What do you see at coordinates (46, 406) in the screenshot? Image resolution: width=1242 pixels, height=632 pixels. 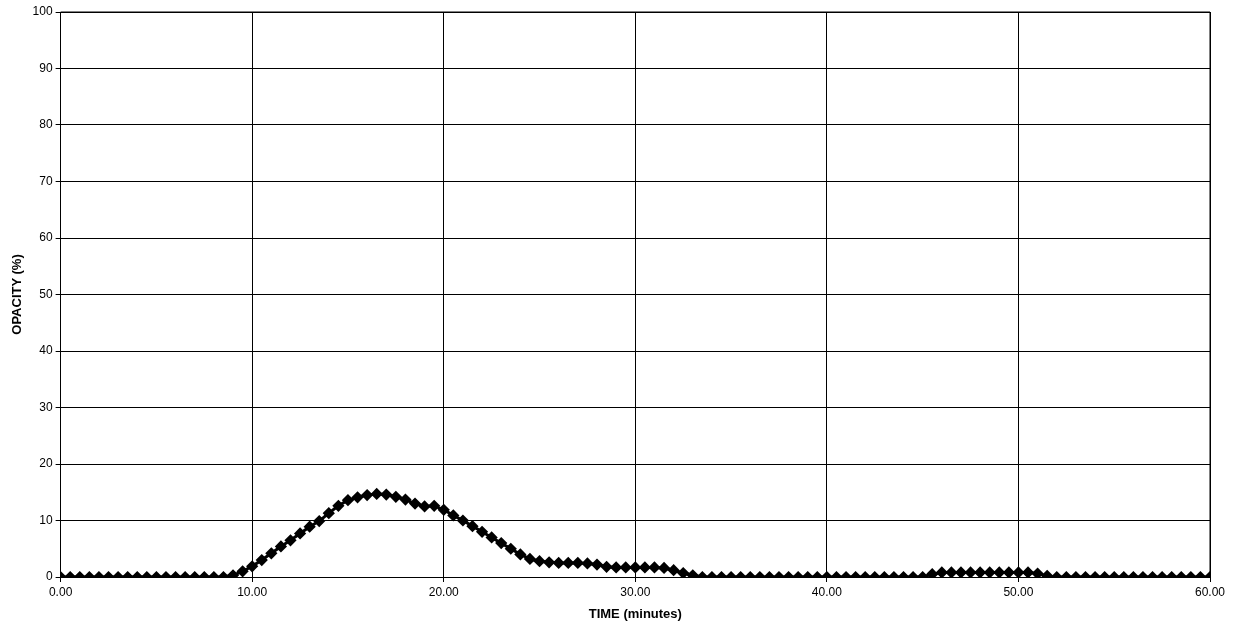 I see `y-tick-label: 30` at bounding box center [46, 406].